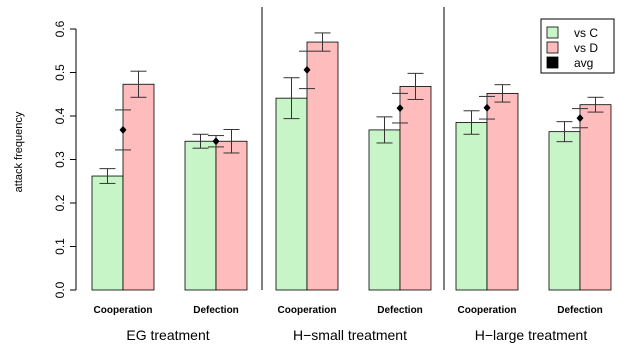  Describe the element at coordinates (60, 159) in the screenshot. I see `y-tick-label: 0.3` at that location.